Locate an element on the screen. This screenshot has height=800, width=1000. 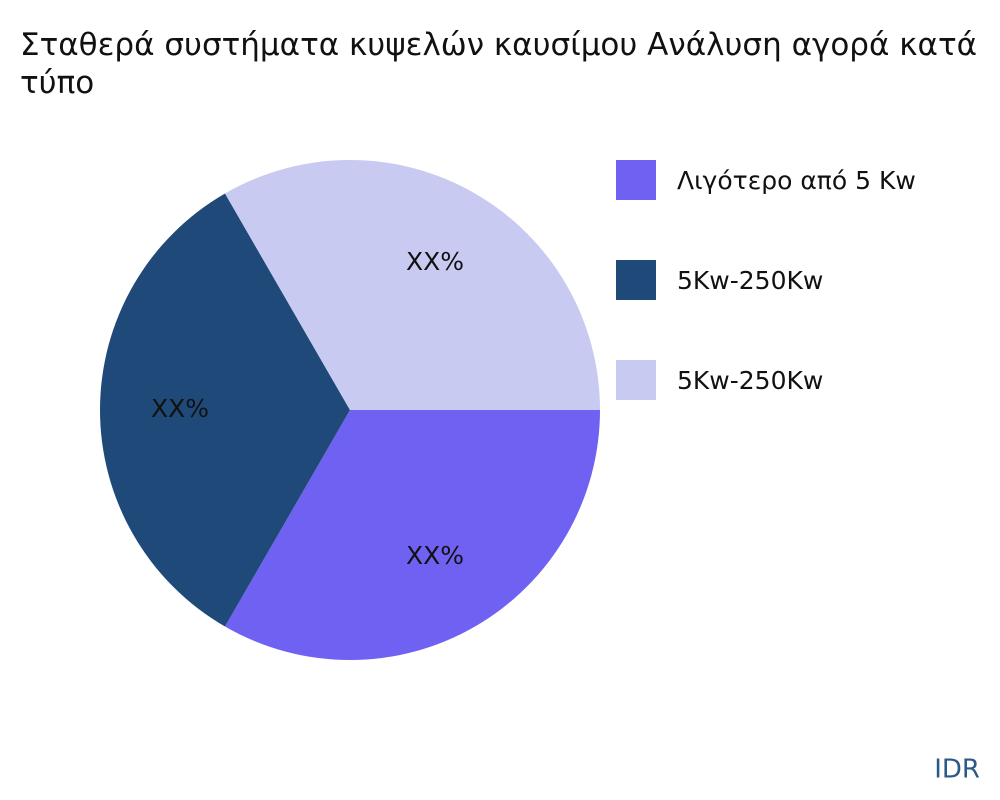
legend-label: Λιγότερο από 5 Kw is located at coordinates (796, 180).